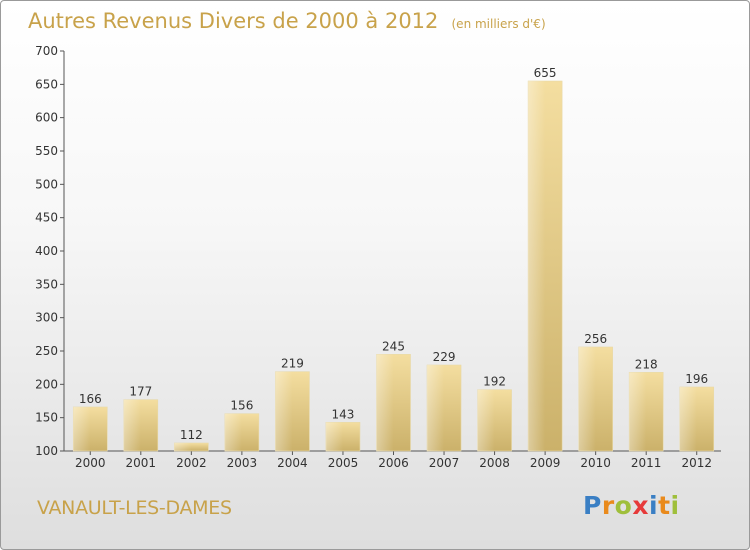 This screenshot has height=550, width=750. Describe the element at coordinates (46, 284) in the screenshot. I see `y-tick-label: 350` at that location.